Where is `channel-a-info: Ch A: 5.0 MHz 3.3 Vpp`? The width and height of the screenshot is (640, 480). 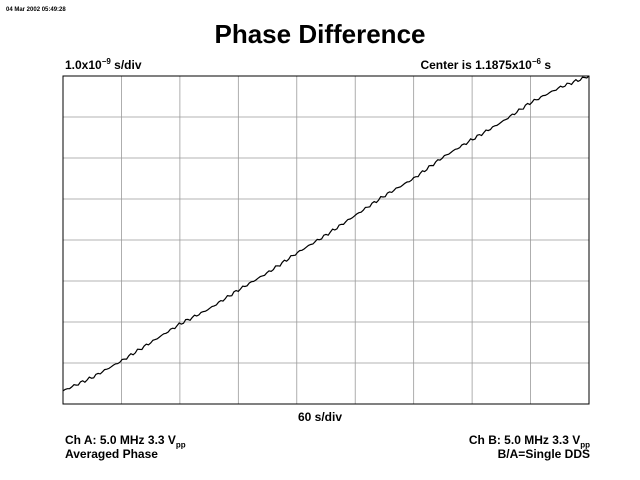
channel-a-info: Ch A: 5.0 MHz 3.3 Vpp is located at coordinates (125, 441).